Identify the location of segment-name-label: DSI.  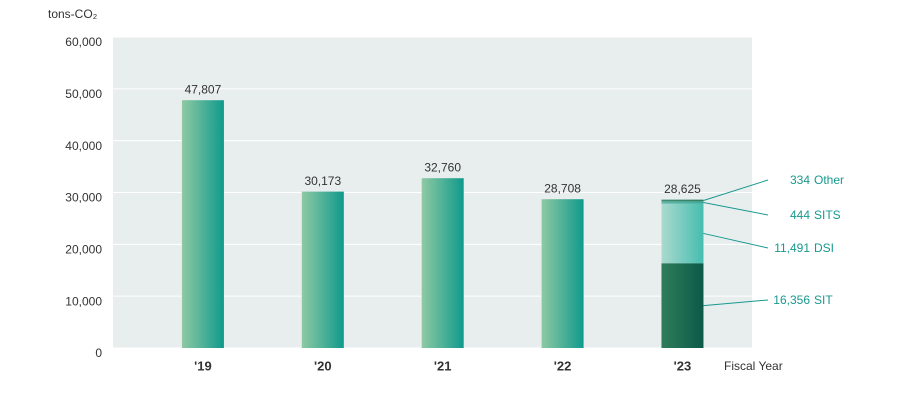
(824, 248).